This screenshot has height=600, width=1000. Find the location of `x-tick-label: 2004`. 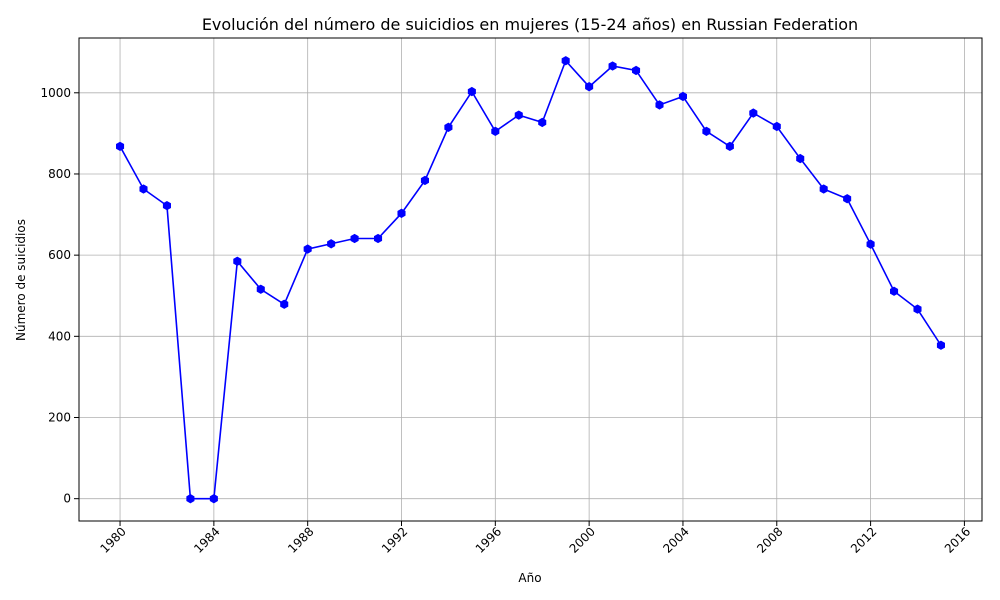

x-tick-label: 2004 is located at coordinates (675, 539).